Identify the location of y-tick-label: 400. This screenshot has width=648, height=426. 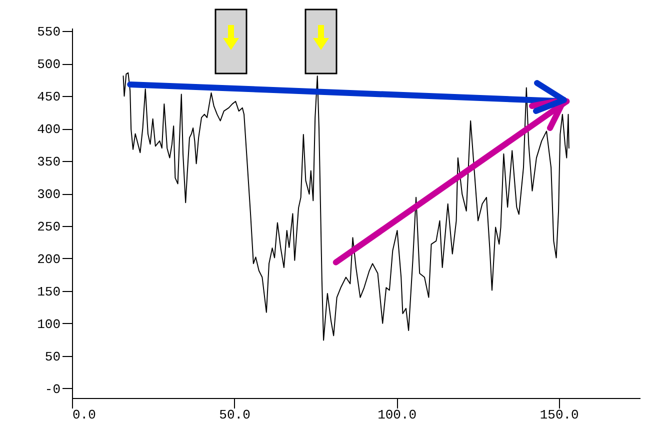
(48, 130).